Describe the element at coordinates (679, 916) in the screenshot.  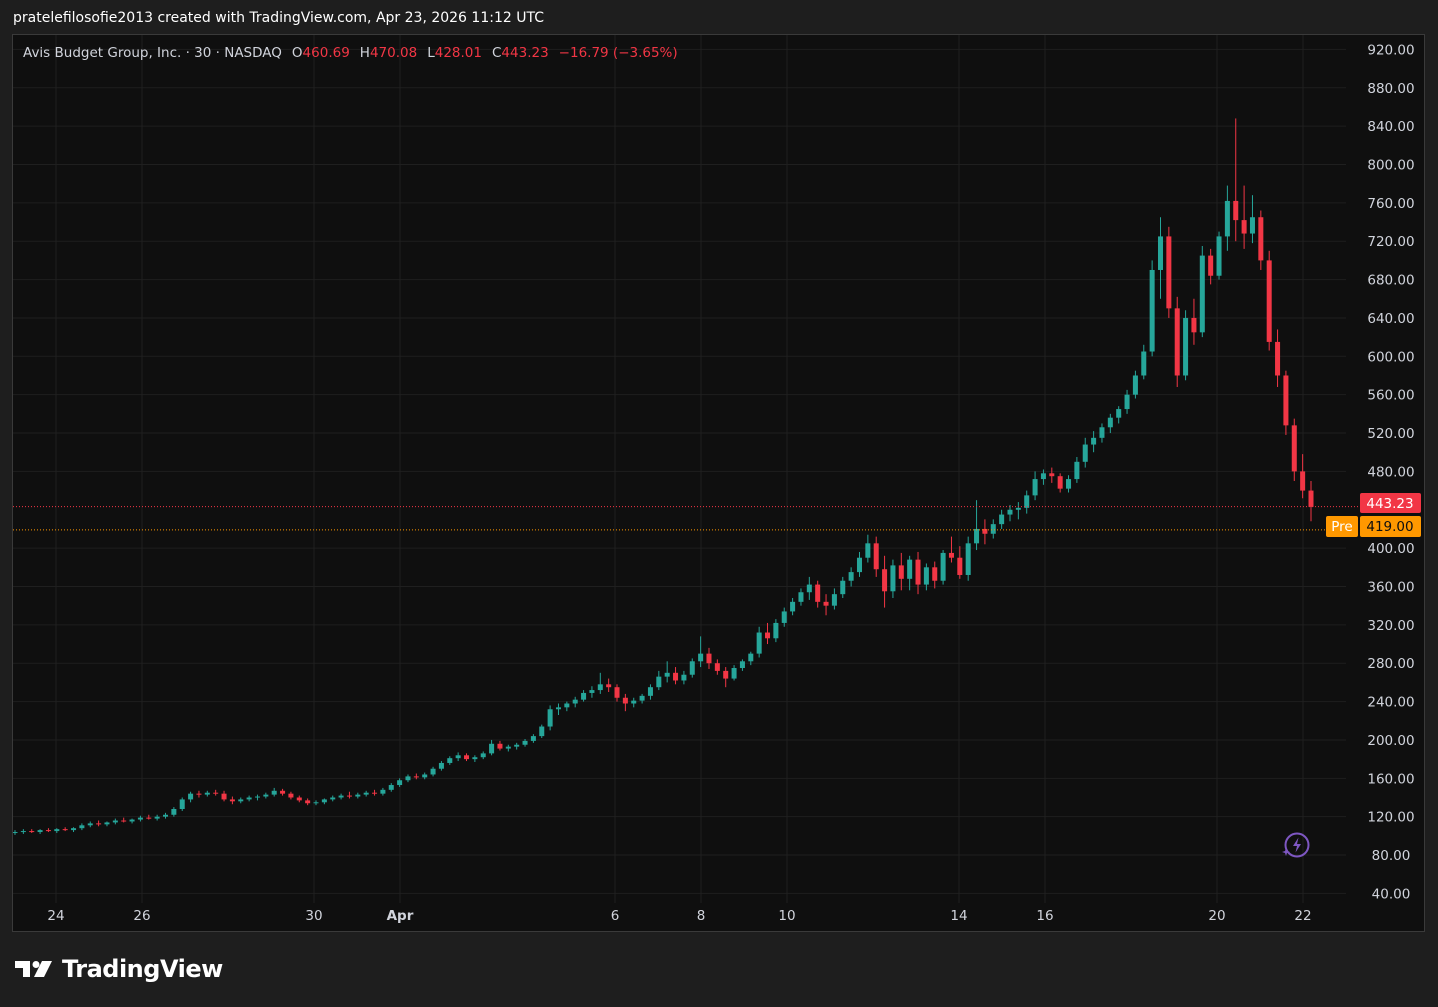
I see `x-axis: 24 26 30 Apr 6 8 10 14 16 20 22` at that location.